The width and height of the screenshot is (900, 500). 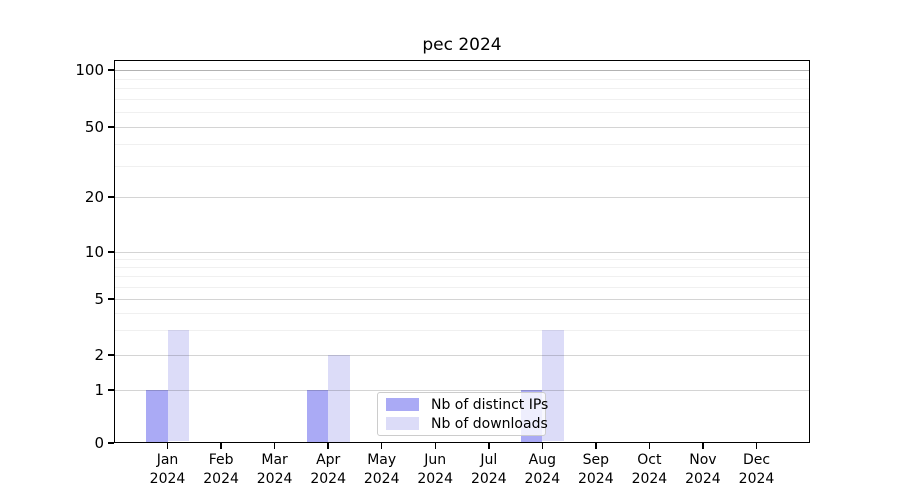 I want to click on legend-item-label: Nb of downloads, so click(x=489, y=423).